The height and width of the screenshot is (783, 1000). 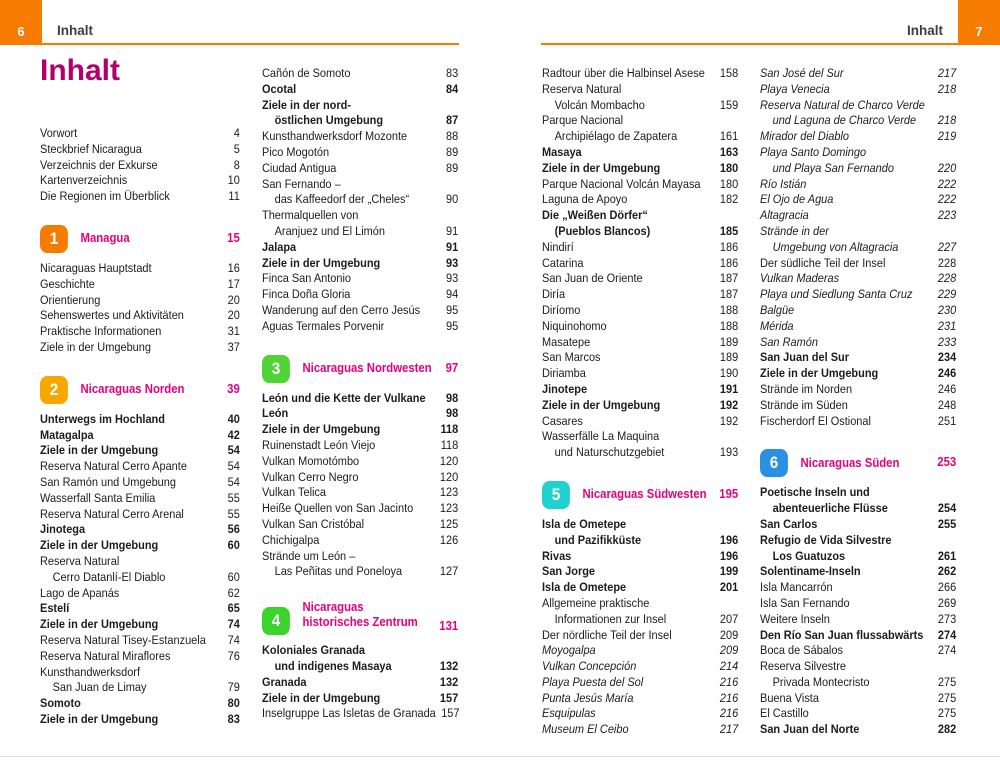 I want to click on toc-entry: Ziele in der Umgebung 93, so click(x=360, y=264).